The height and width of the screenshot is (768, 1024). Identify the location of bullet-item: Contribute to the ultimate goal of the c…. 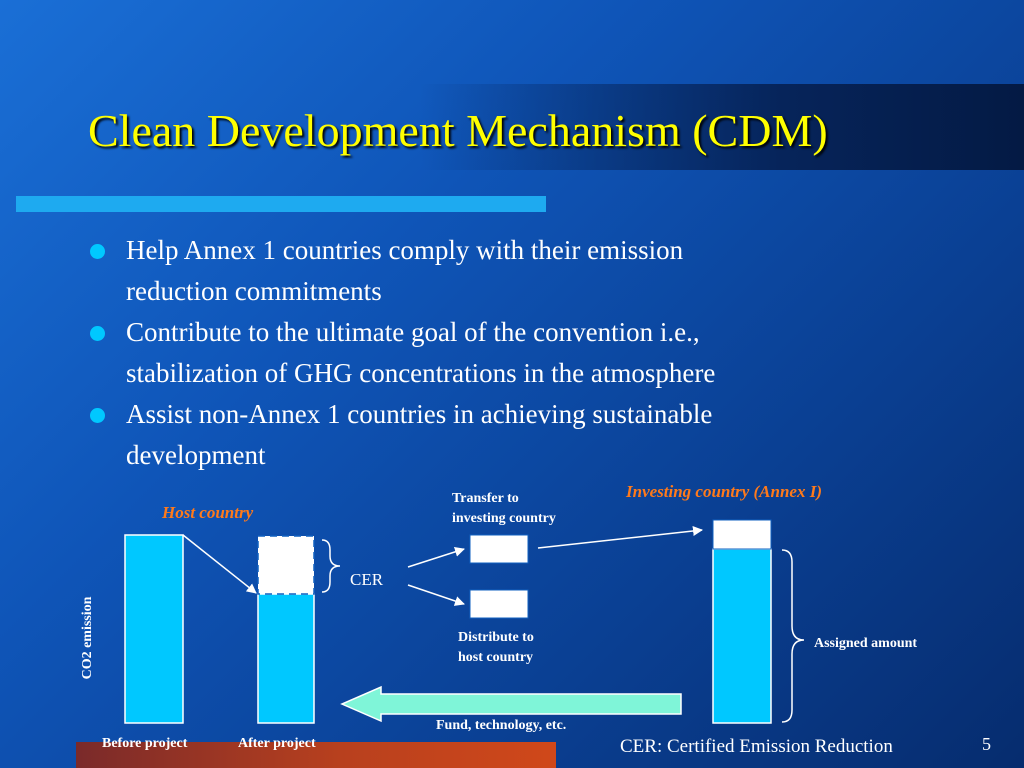
(508, 353).